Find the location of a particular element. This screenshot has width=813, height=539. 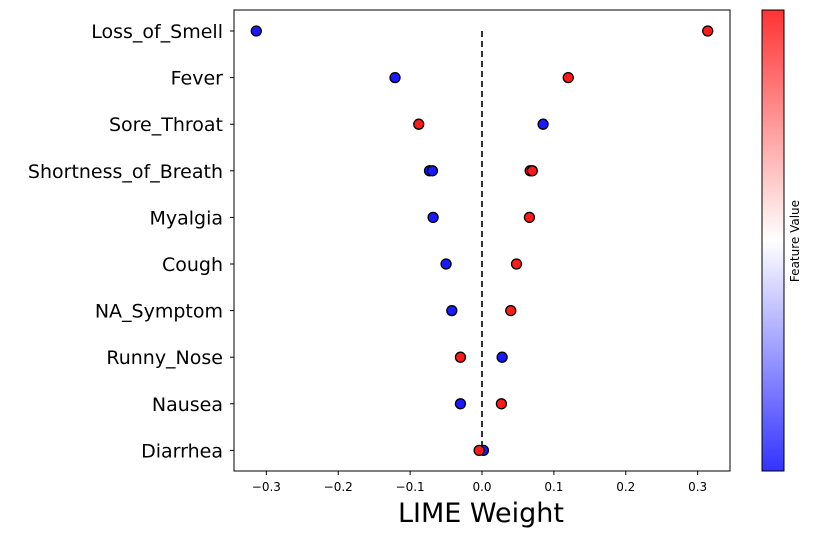

x-tick-label: 0.0 is located at coordinates (481, 487).